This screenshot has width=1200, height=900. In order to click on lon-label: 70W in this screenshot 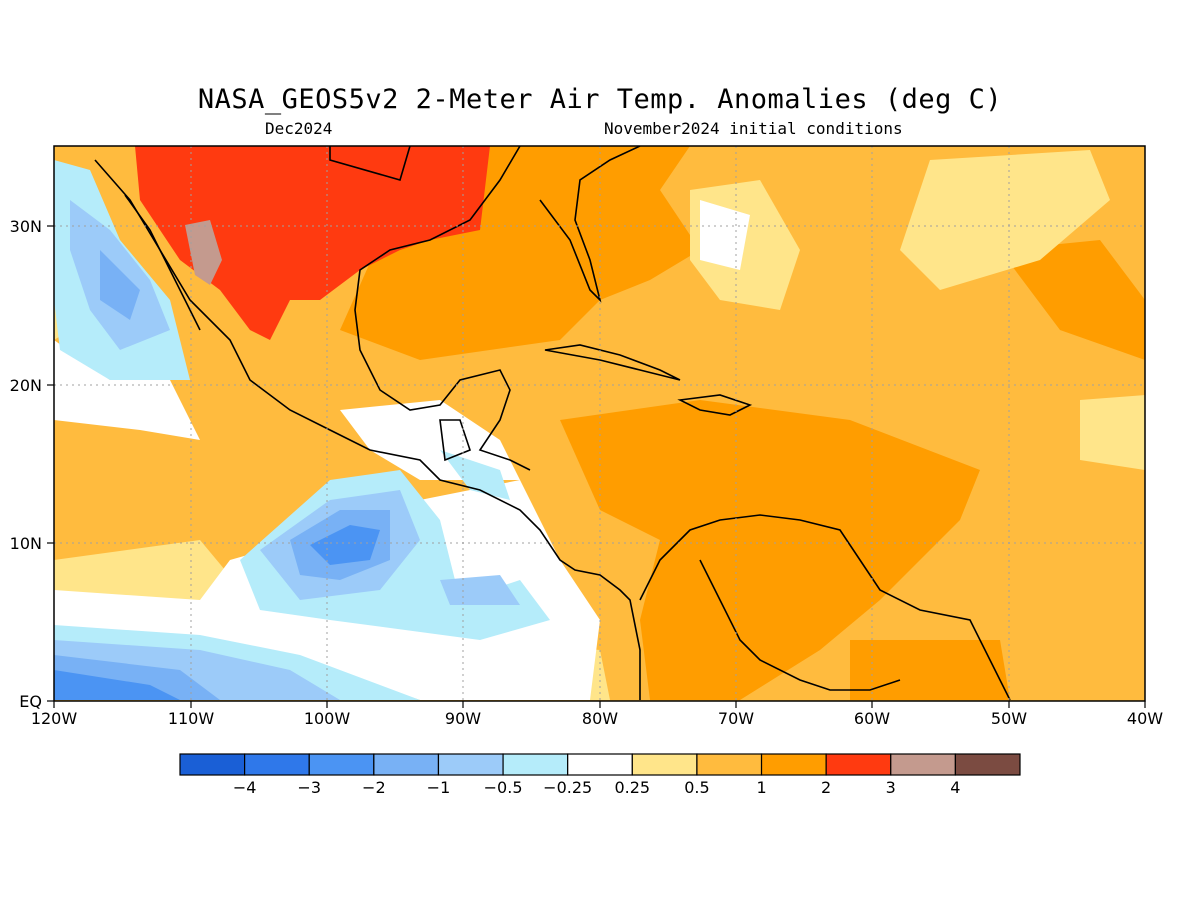, I will do `click(736, 718)`.